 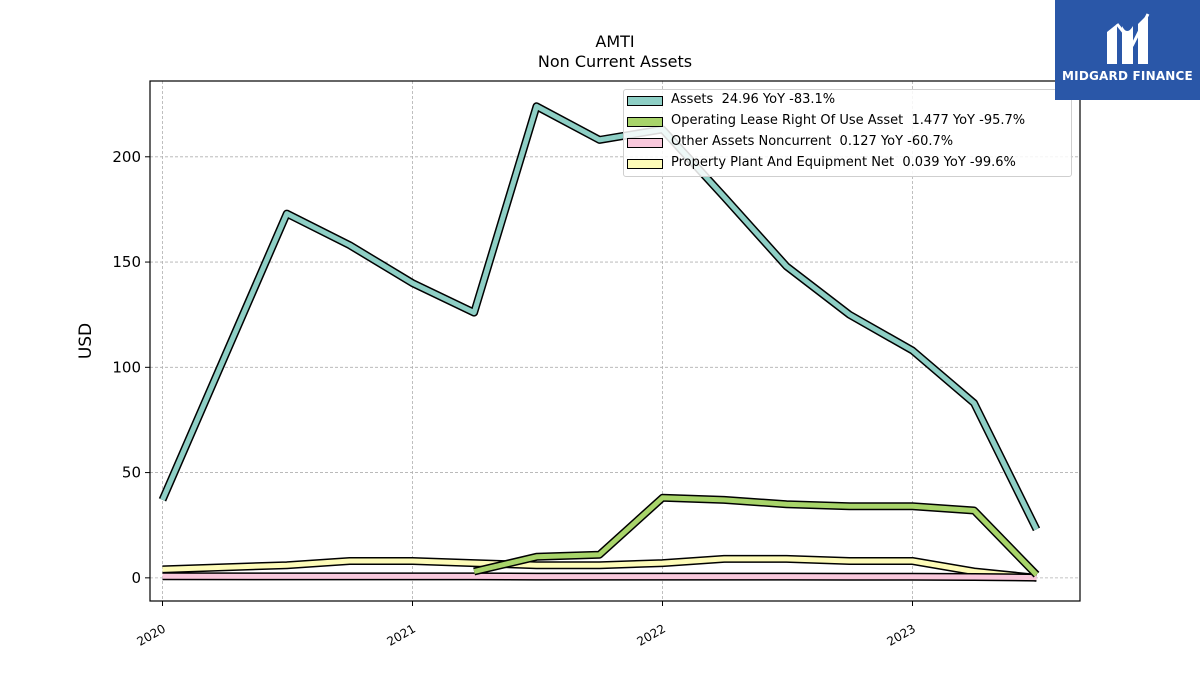 What do you see at coordinates (812, 141) in the screenshot?
I see `legend-label-other-assets: Other Assets Noncurrent 0.127 YoY -60.7%` at bounding box center [812, 141].